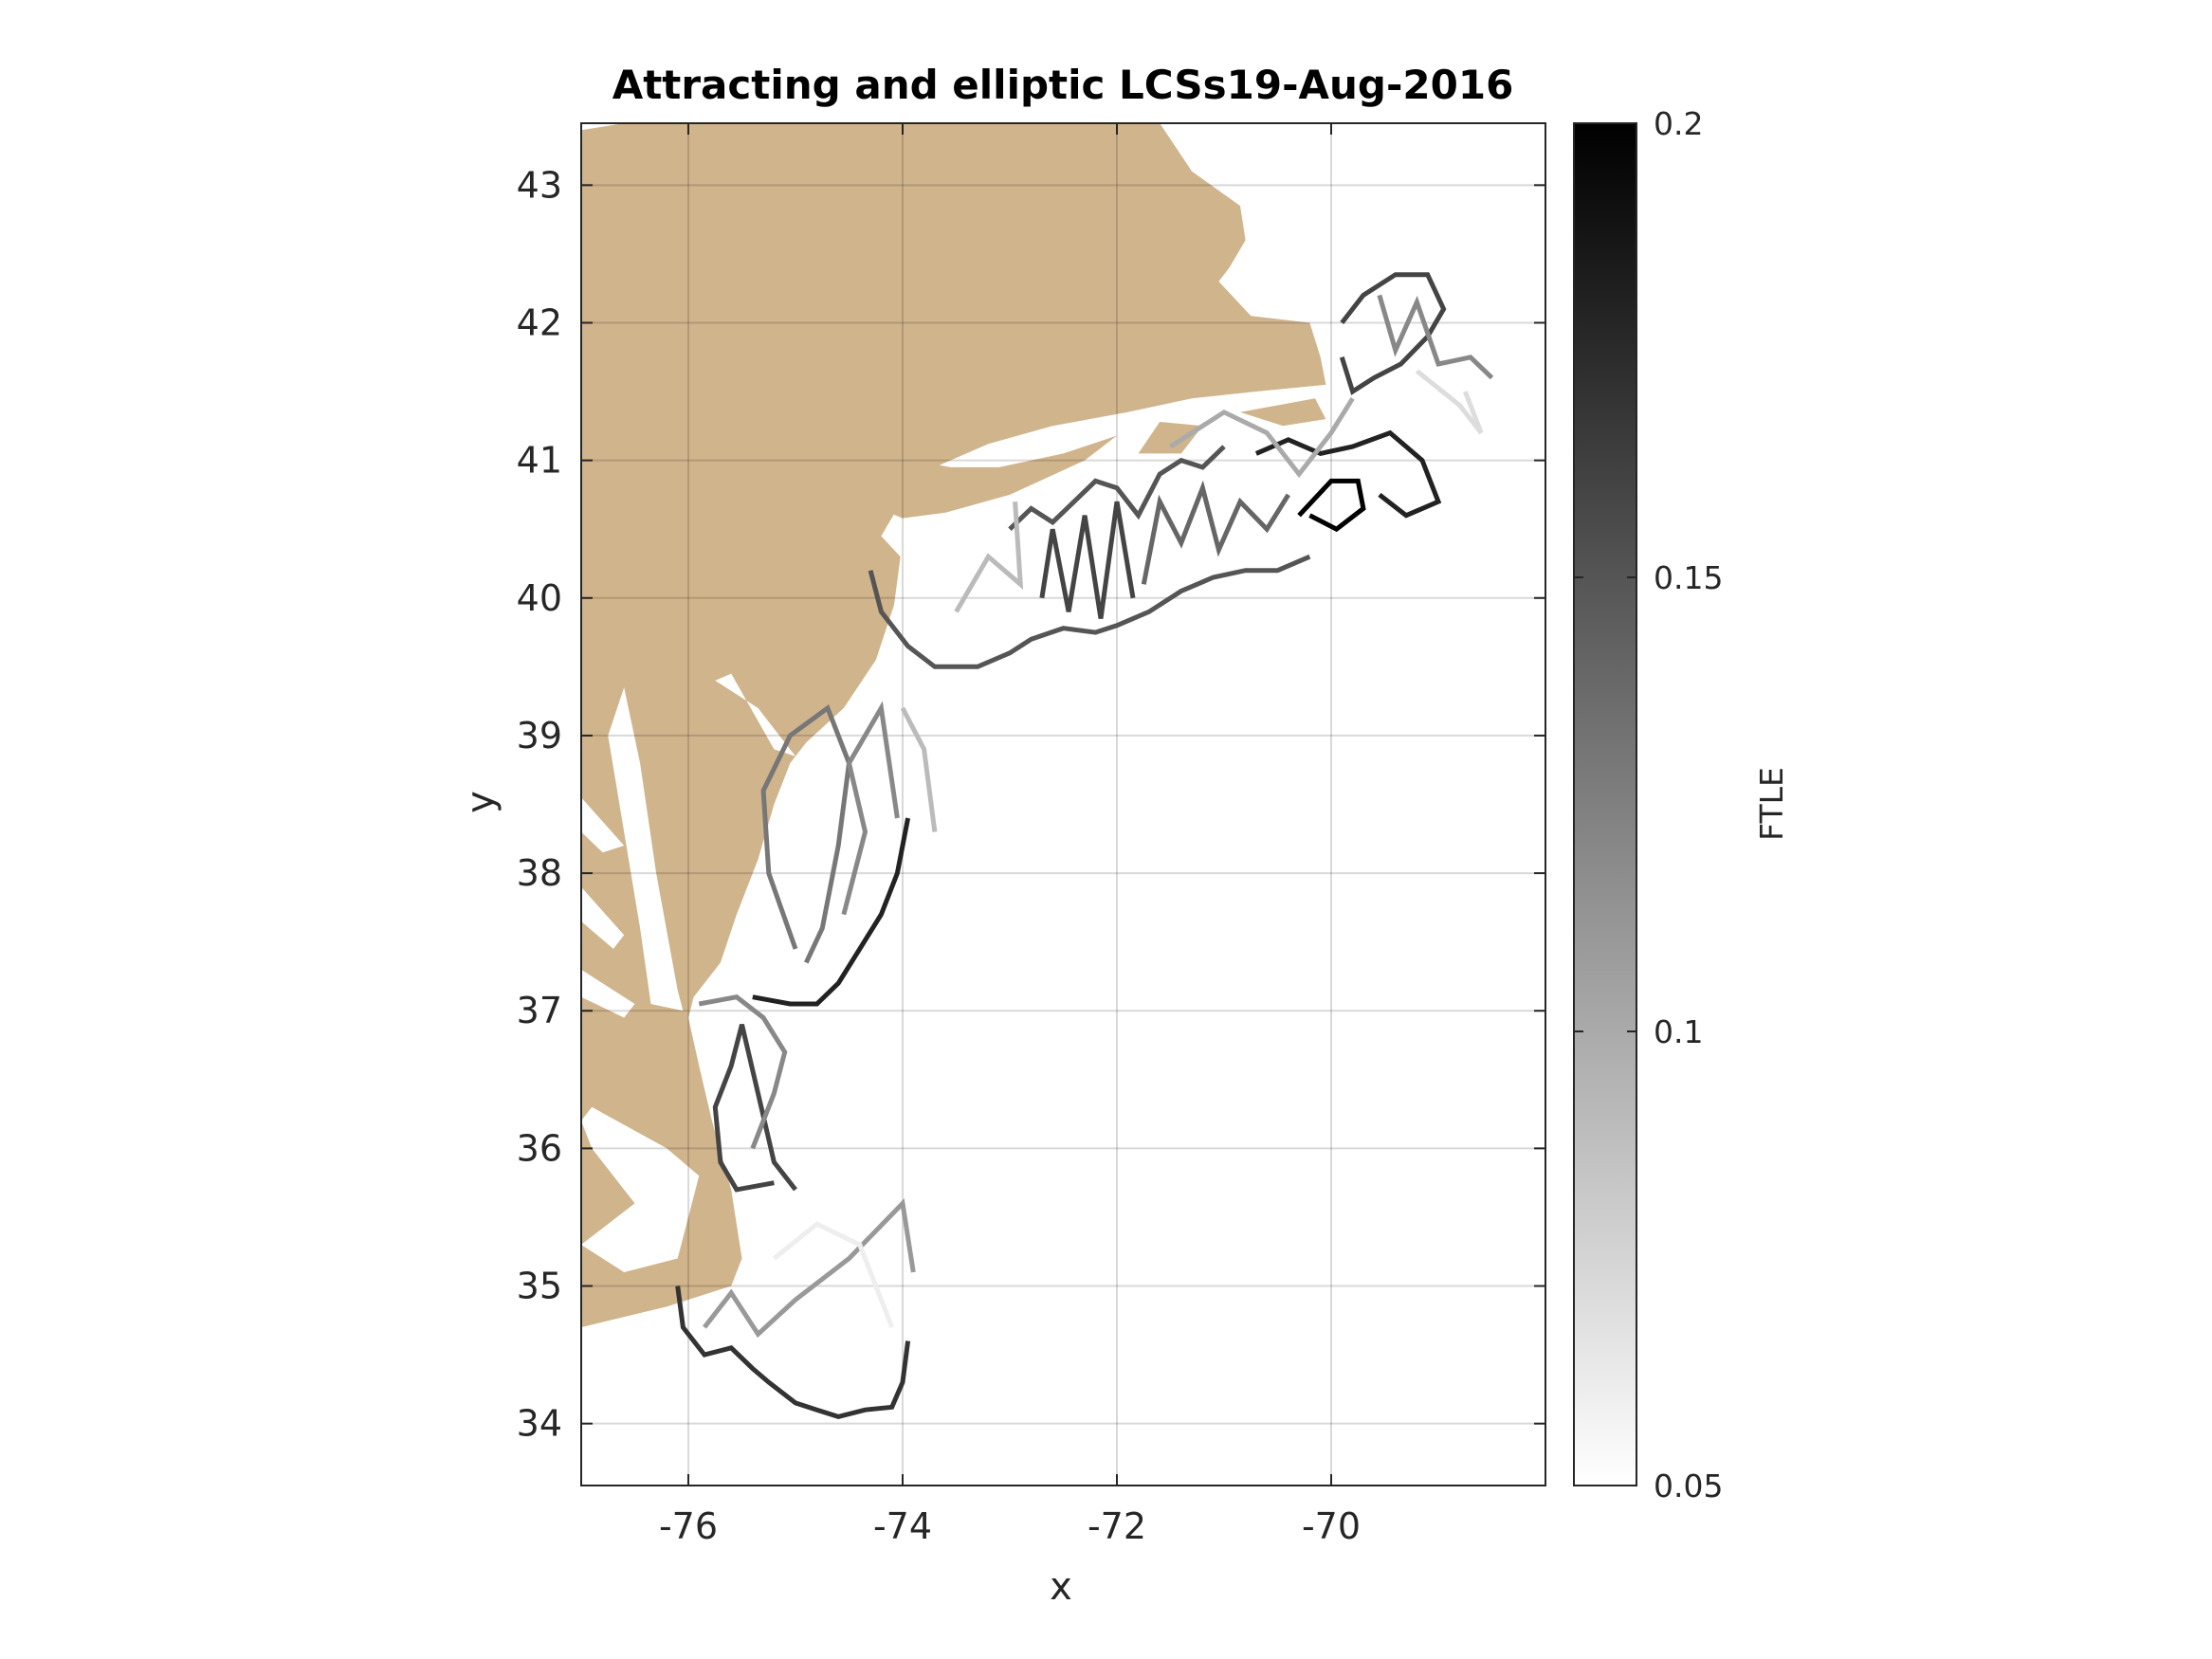 This screenshot has height=1659, width=2212. Describe the element at coordinates (539, 185) in the screenshot. I see `y-tick-label: 43` at that location.